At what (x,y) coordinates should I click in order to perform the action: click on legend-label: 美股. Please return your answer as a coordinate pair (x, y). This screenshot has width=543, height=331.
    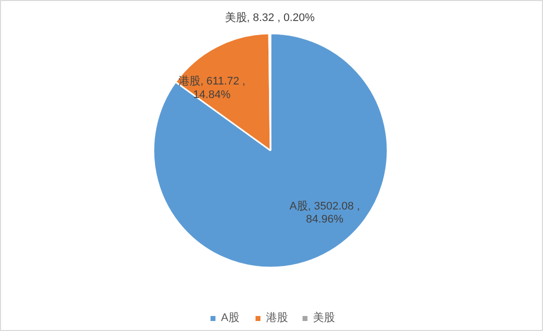
    Looking at the image, I should click on (324, 317).